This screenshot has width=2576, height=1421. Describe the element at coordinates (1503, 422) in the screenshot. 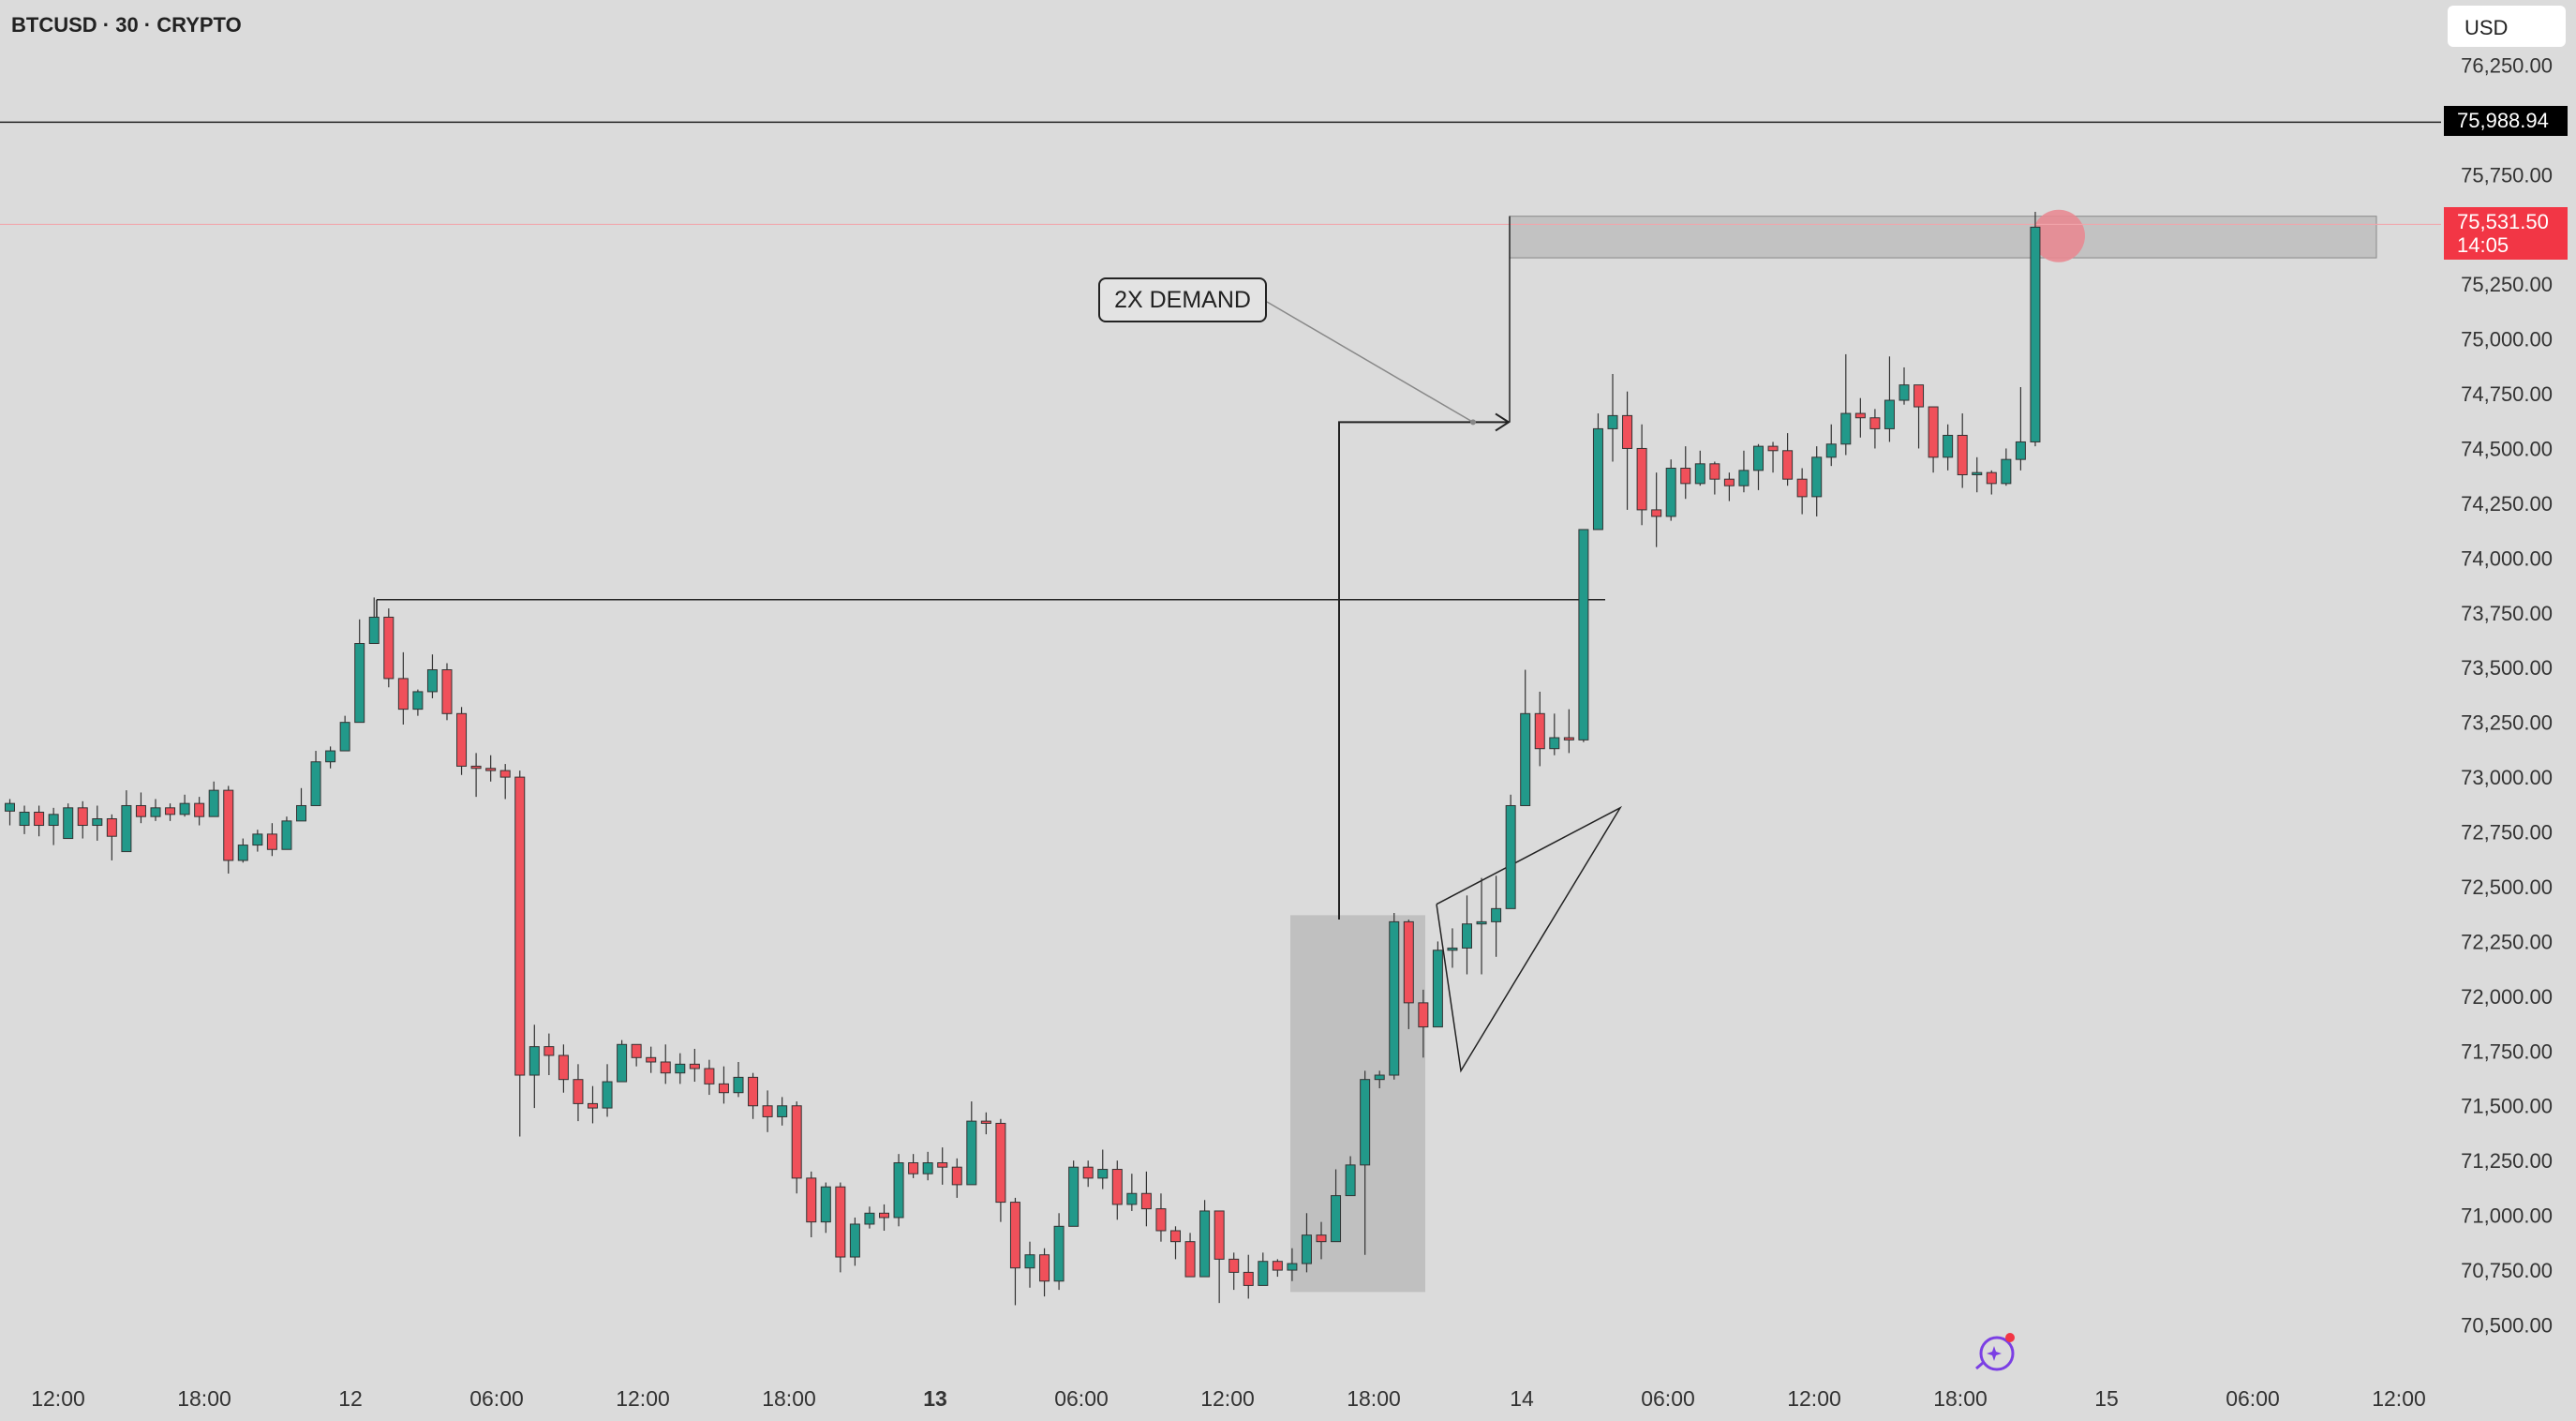

I see `demand-arrowhead` at that location.